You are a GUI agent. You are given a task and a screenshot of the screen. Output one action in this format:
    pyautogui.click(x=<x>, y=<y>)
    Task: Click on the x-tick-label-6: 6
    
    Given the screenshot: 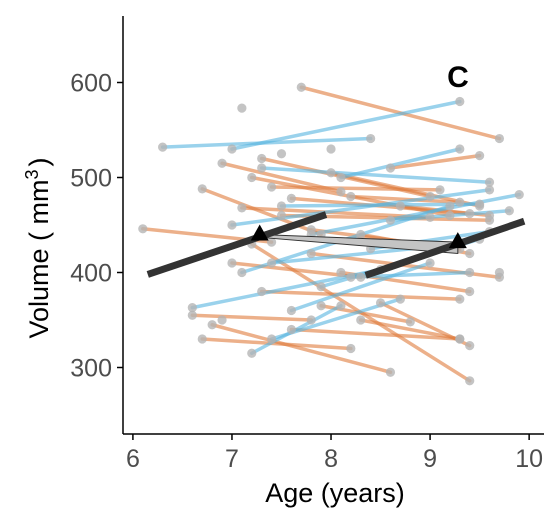 What is the action you would take?
    pyautogui.click(x=133, y=459)
    